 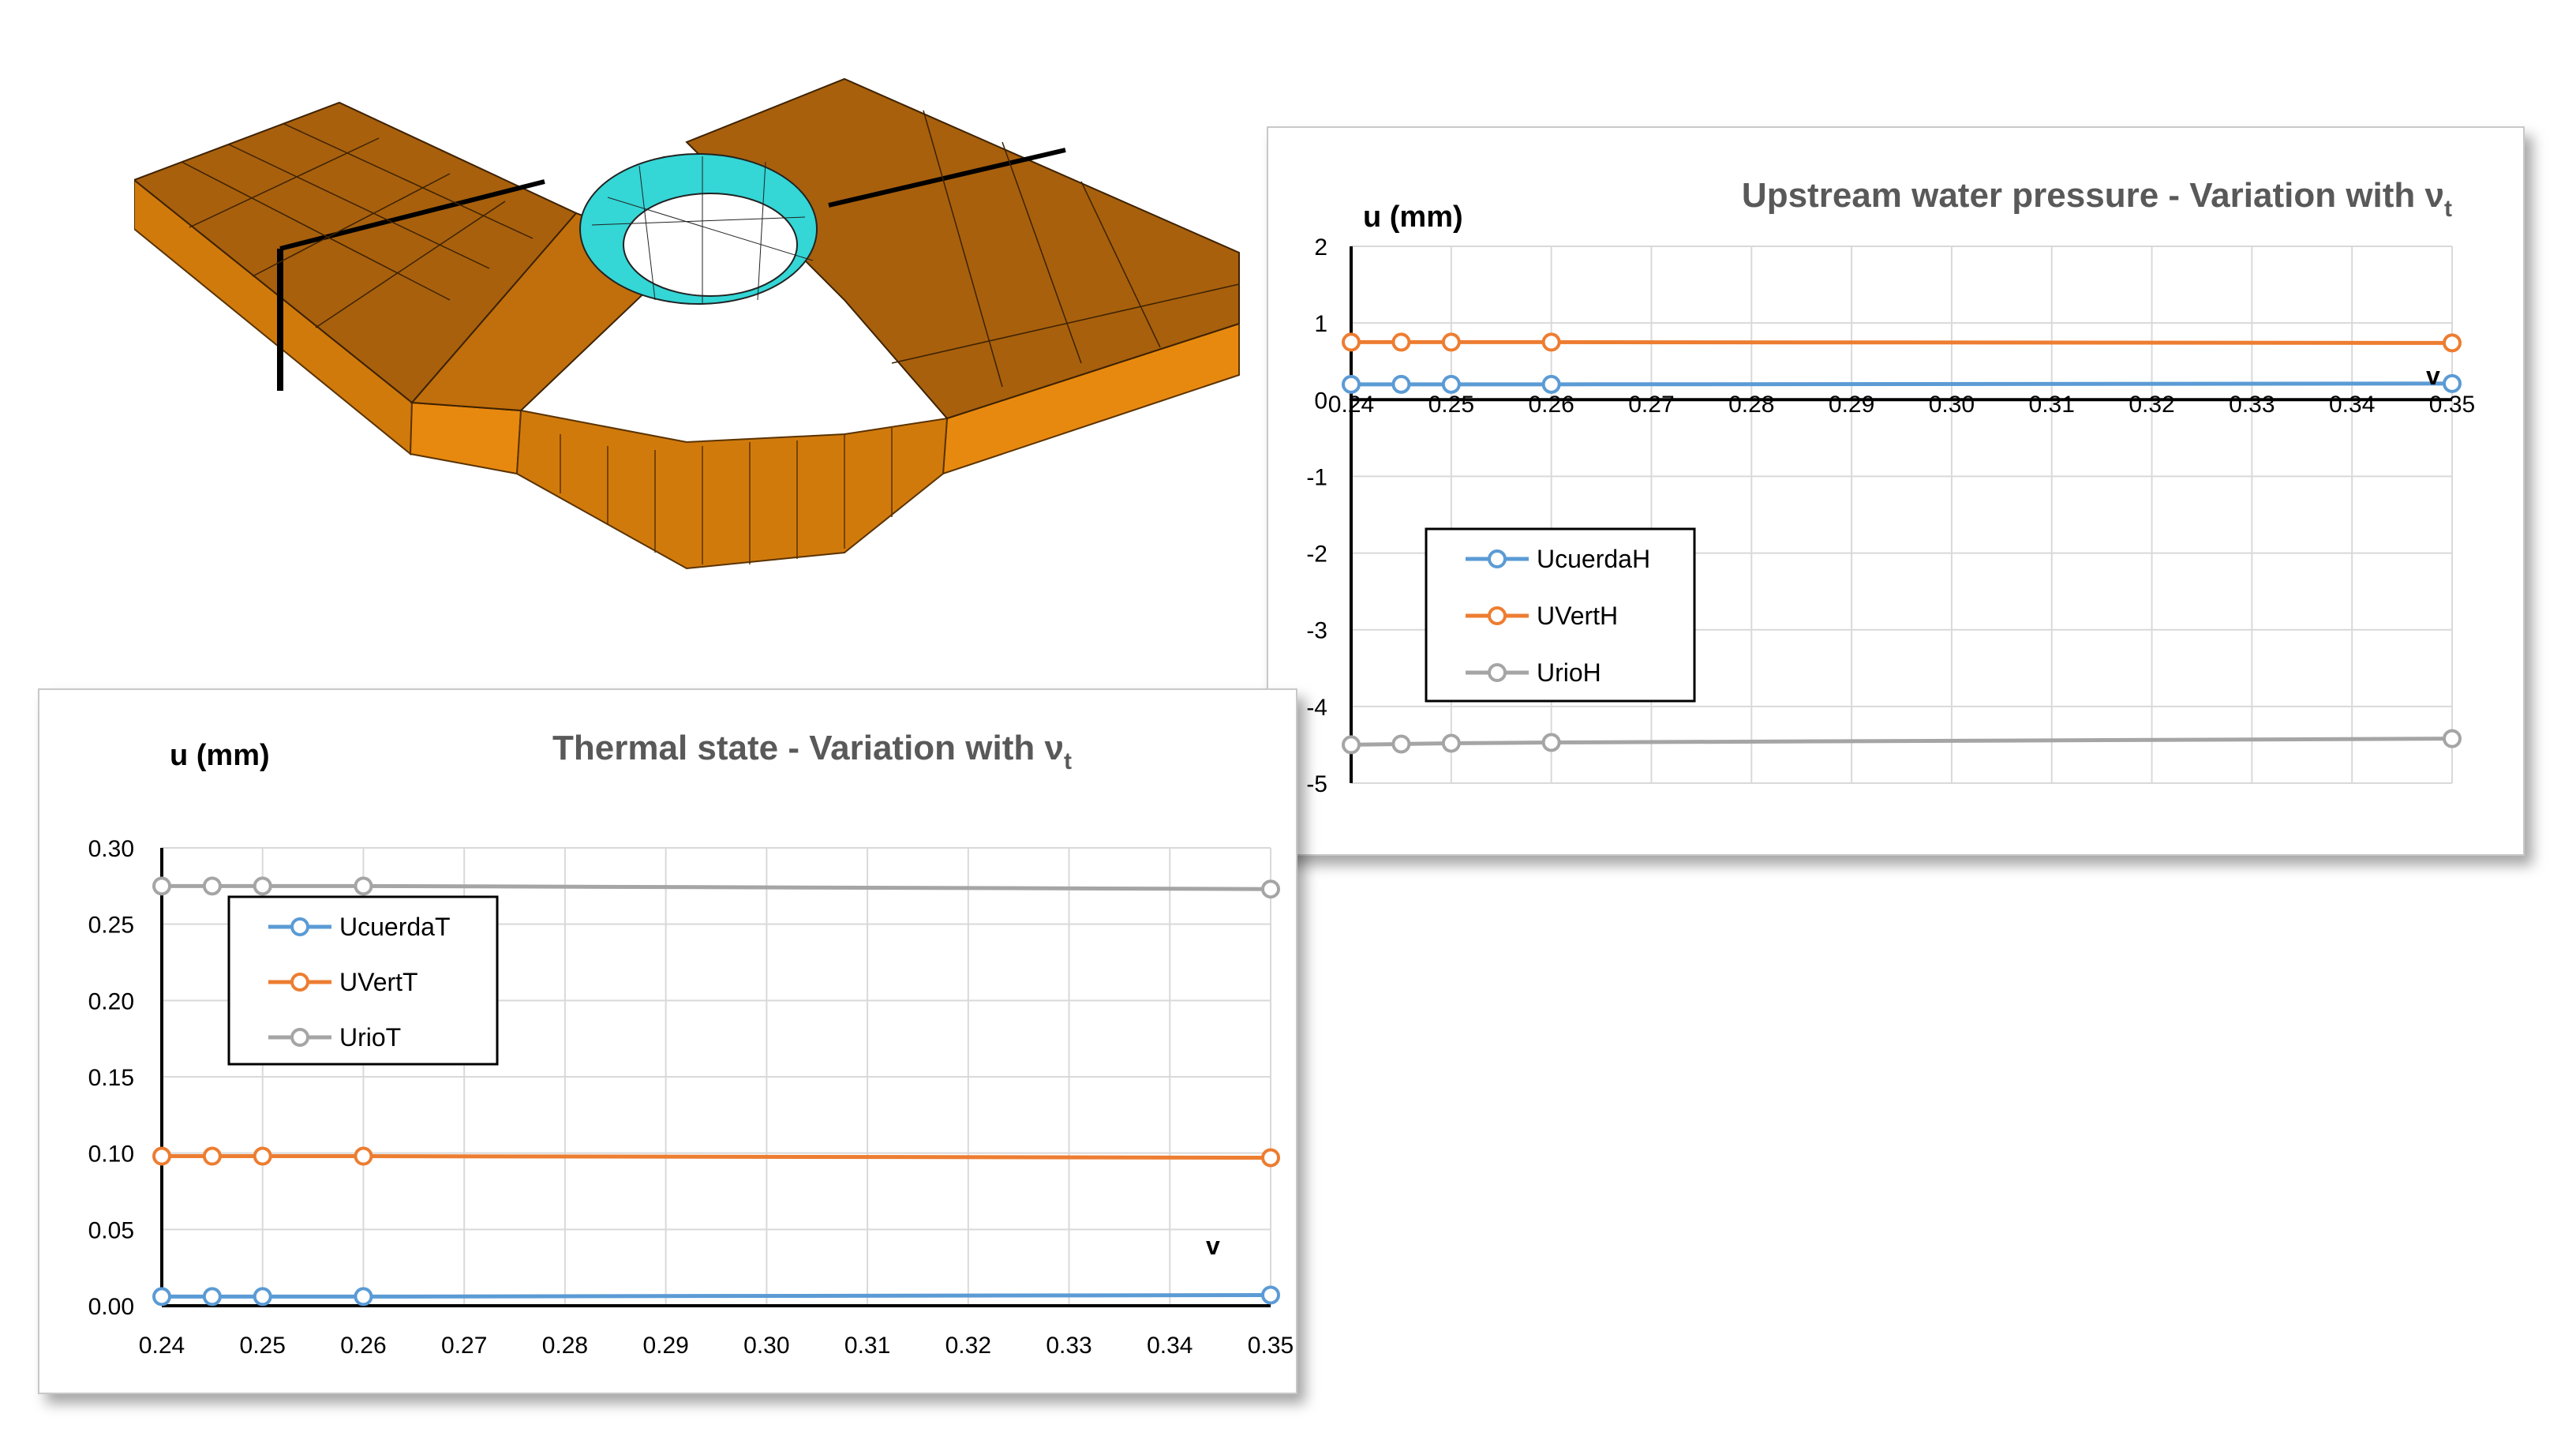 What do you see at coordinates (378, 982) in the screenshot?
I see `legend-label: UVertT` at bounding box center [378, 982].